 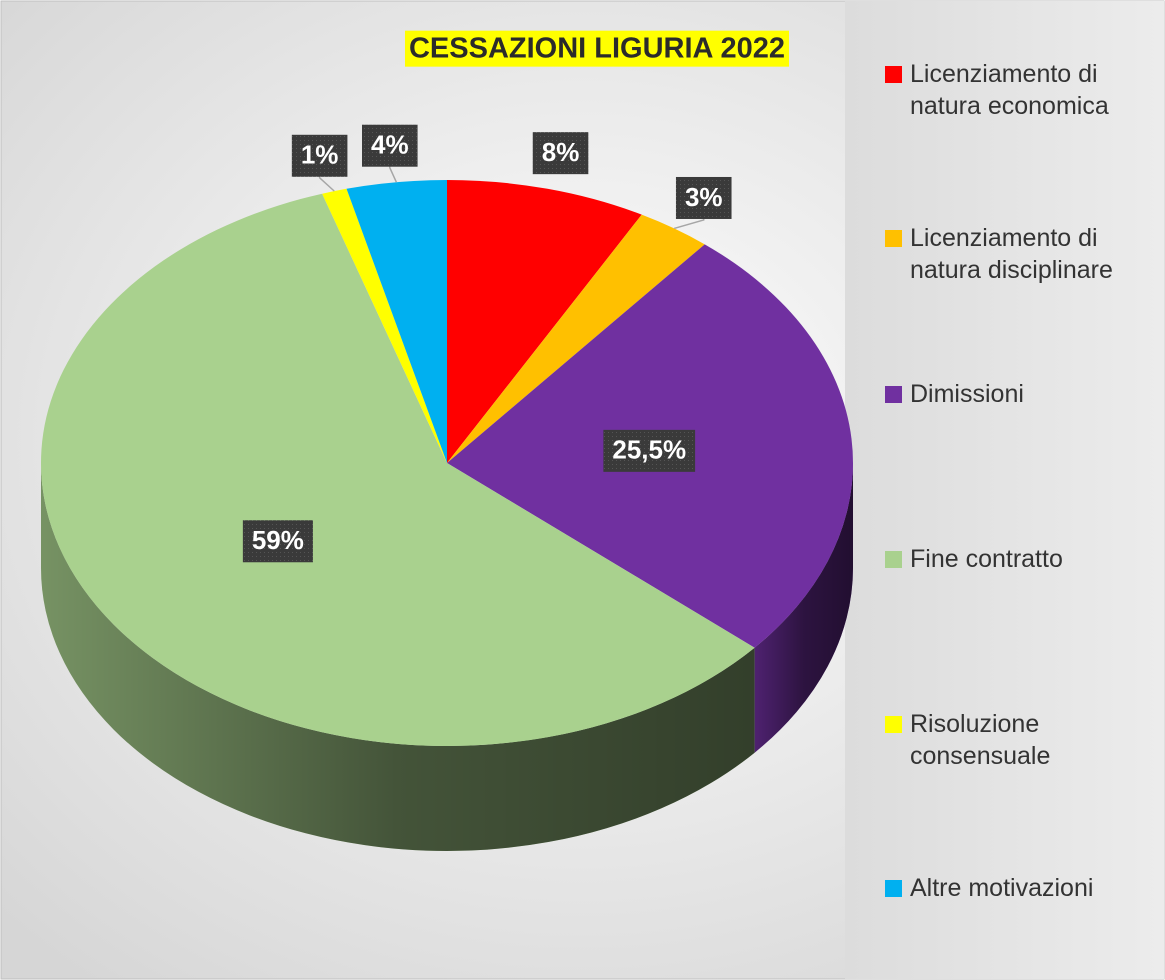 I want to click on data-label: 8%, so click(x=561, y=152).